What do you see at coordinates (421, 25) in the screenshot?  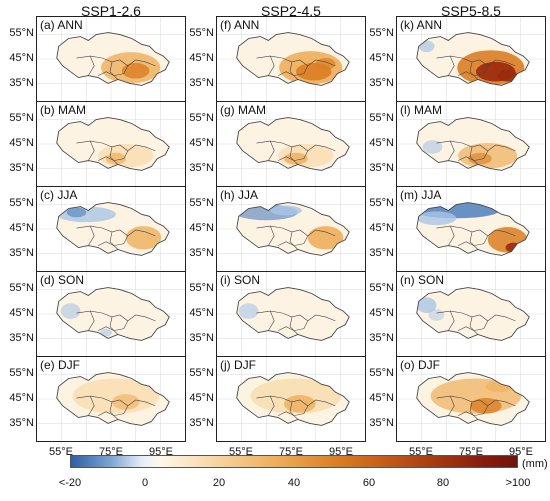 I see `panel-label: (k) ANN` at bounding box center [421, 25].